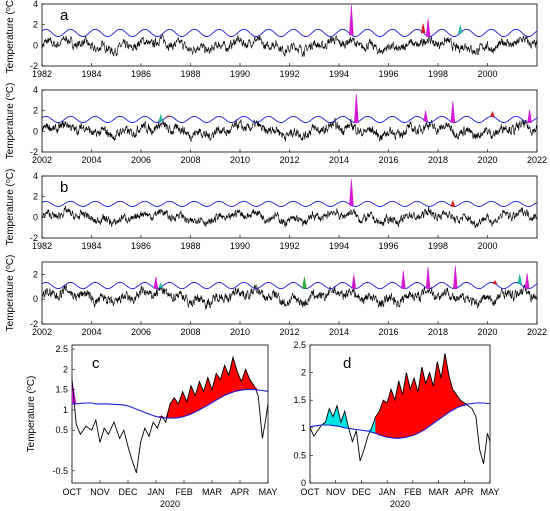 Image resolution: width=550 pixels, height=511 pixels. Describe the element at coordinates (487, 74) in the screenshot. I see `x-tick-label: 2000` at that location.